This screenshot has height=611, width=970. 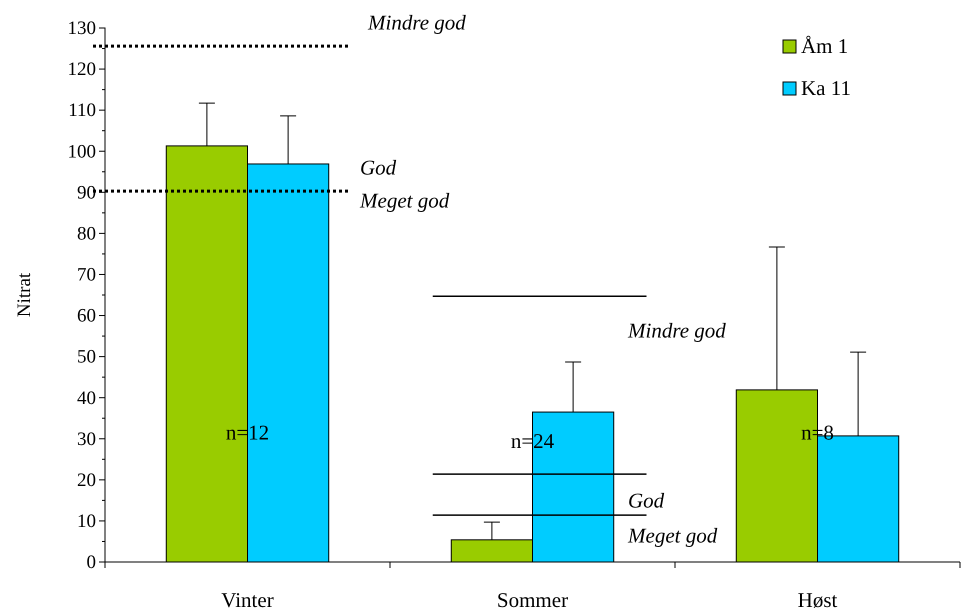 I want to click on y-tick-label: 130, so click(x=82, y=29).